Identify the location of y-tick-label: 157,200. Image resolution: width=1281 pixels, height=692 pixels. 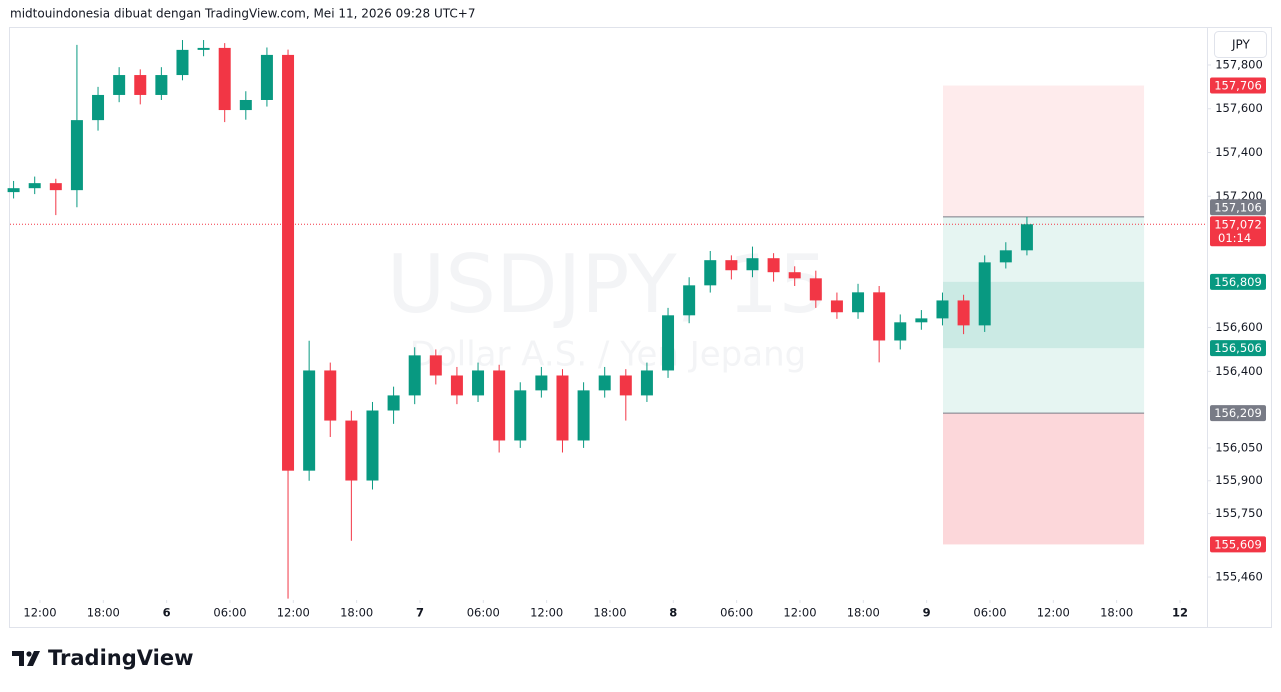
(1239, 196).